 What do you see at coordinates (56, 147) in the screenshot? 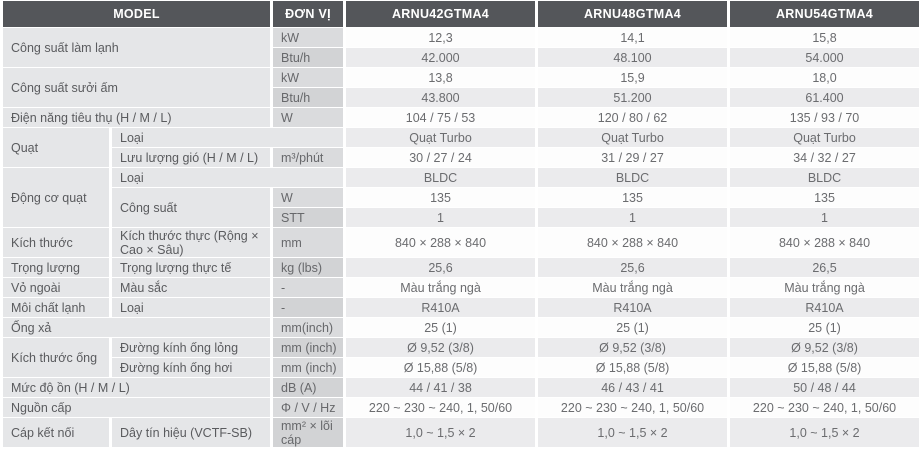
I see `spec-category: Quạt` at bounding box center [56, 147].